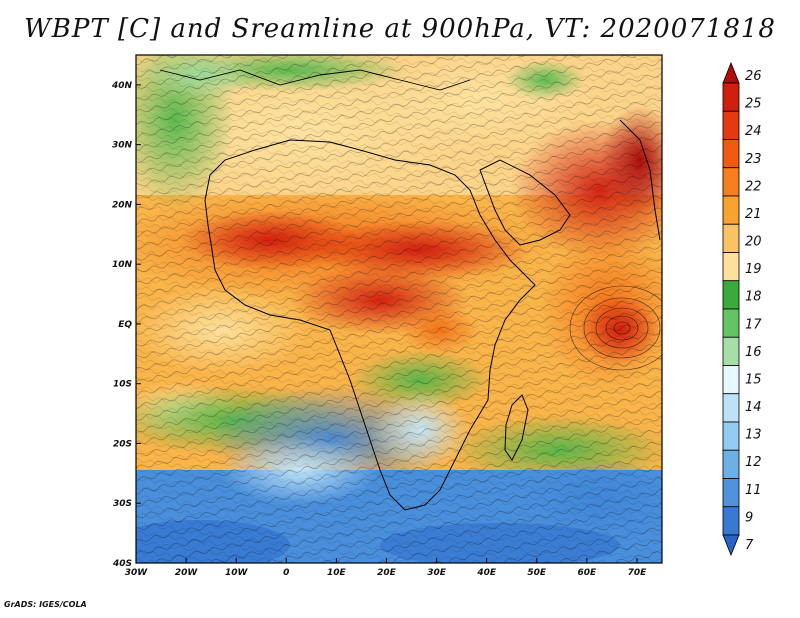 This screenshot has width=800, height=618. I want to click on lat-tick-label: 20S, so click(122, 444).